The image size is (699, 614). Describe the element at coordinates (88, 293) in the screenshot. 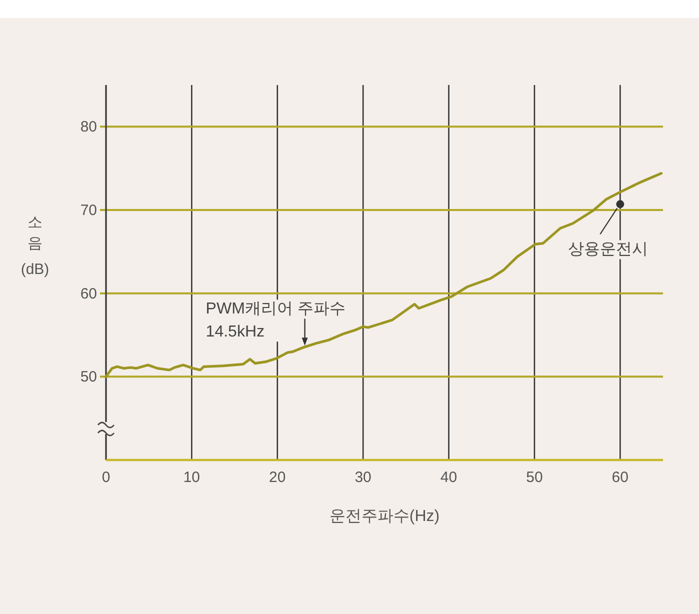

I see `y-tick-label: 60` at that location.